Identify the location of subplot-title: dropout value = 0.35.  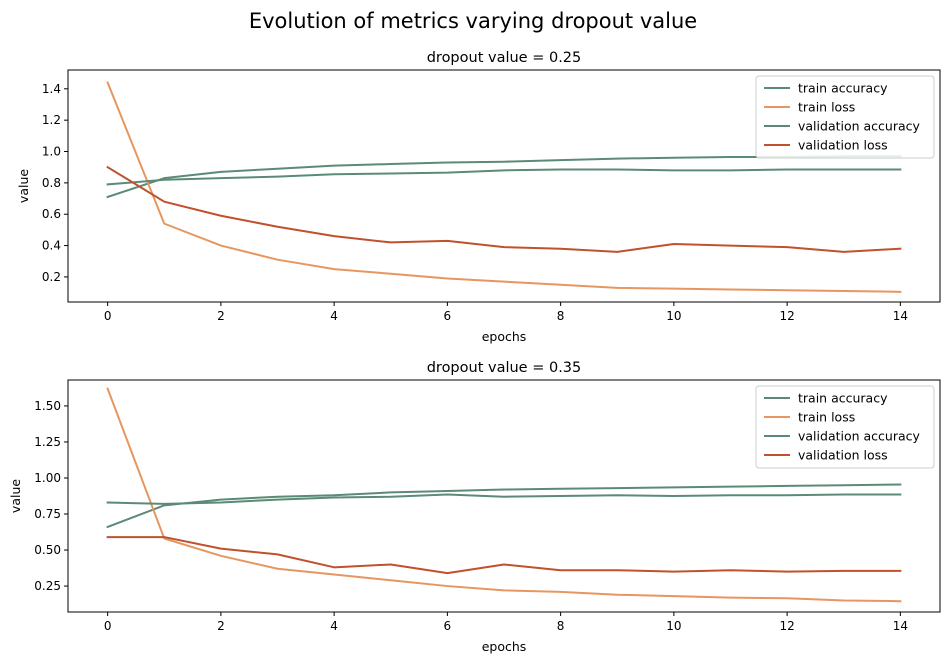
(504, 368).